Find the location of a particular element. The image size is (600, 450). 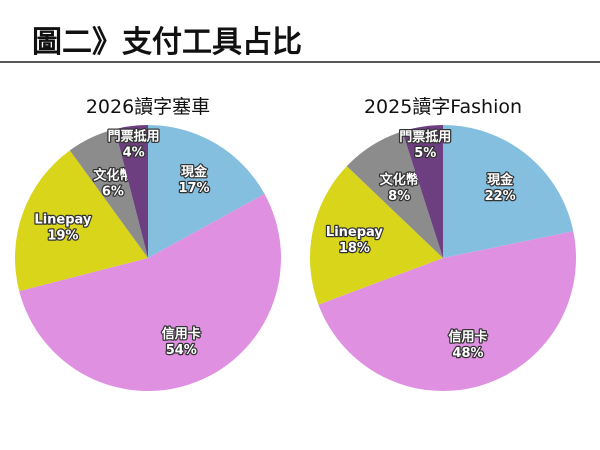

slice-value-label: 8% is located at coordinates (399, 196).